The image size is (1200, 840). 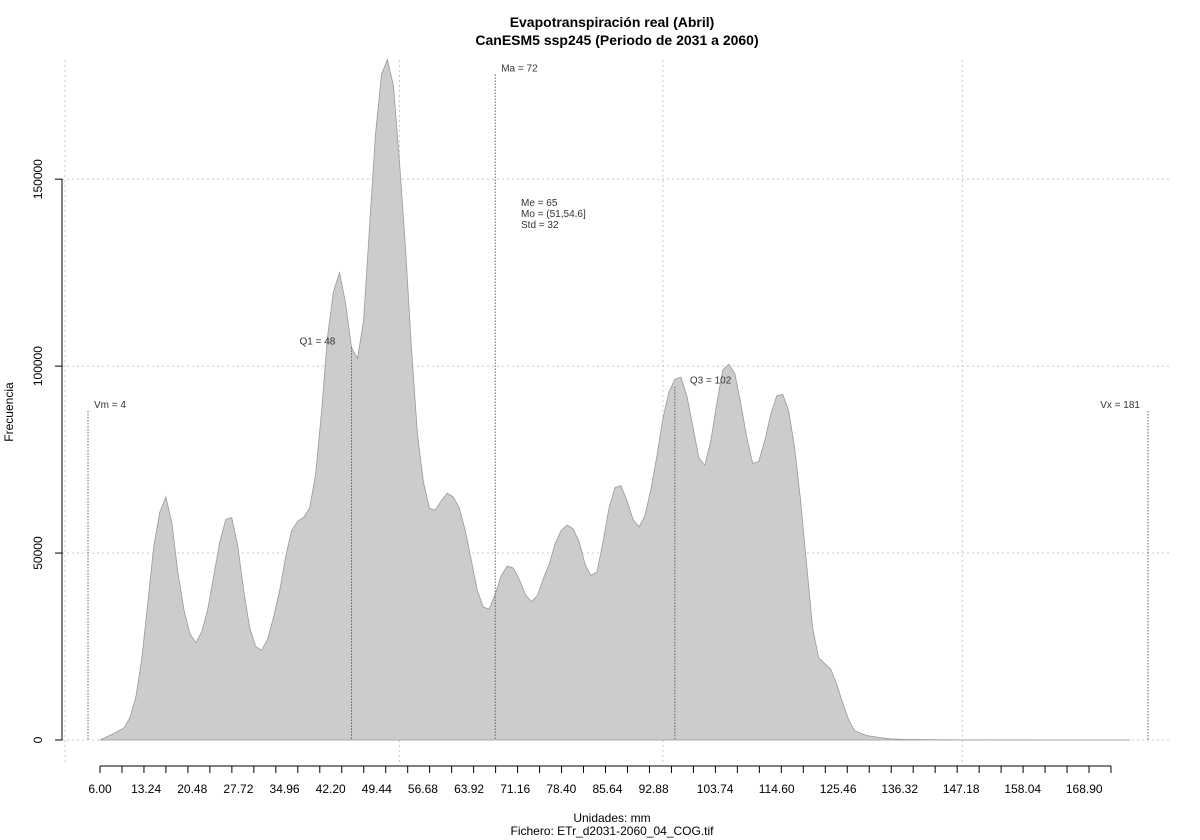 What do you see at coordinates (192, 789) in the screenshot?
I see `x-tick-label: 20.48` at bounding box center [192, 789].